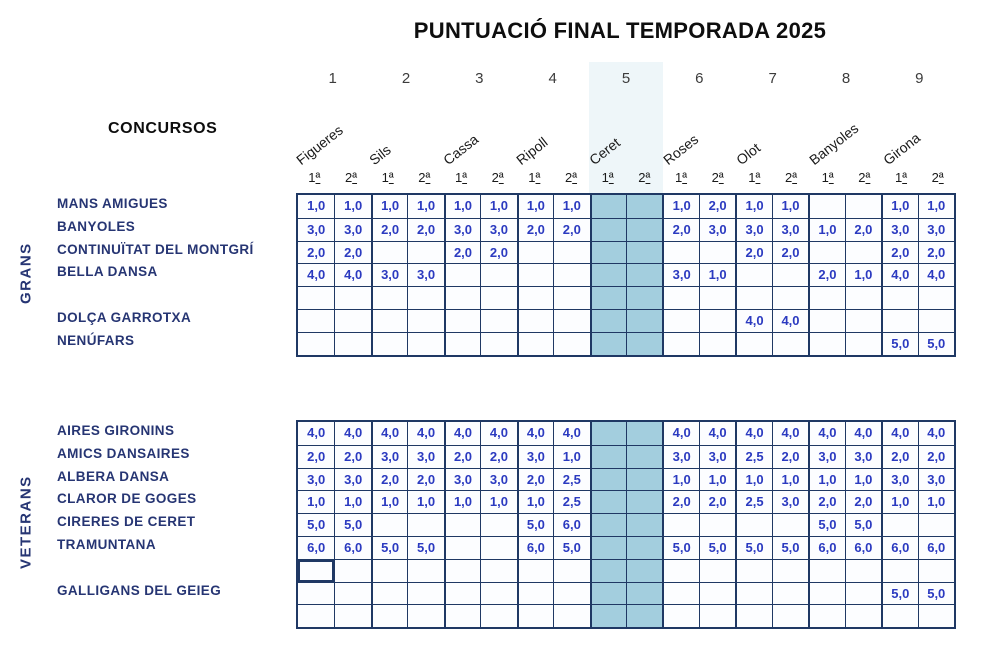 The image size is (999, 670). I want to click on round-subheader-row: 1ª 2ª 1ª 2ª 1ª 2ª 1ª 2ª 1ª 2ª 1ª 2ª 1ª 2ª 1ª 2ª 1ª 2ª, so click(626, 181).